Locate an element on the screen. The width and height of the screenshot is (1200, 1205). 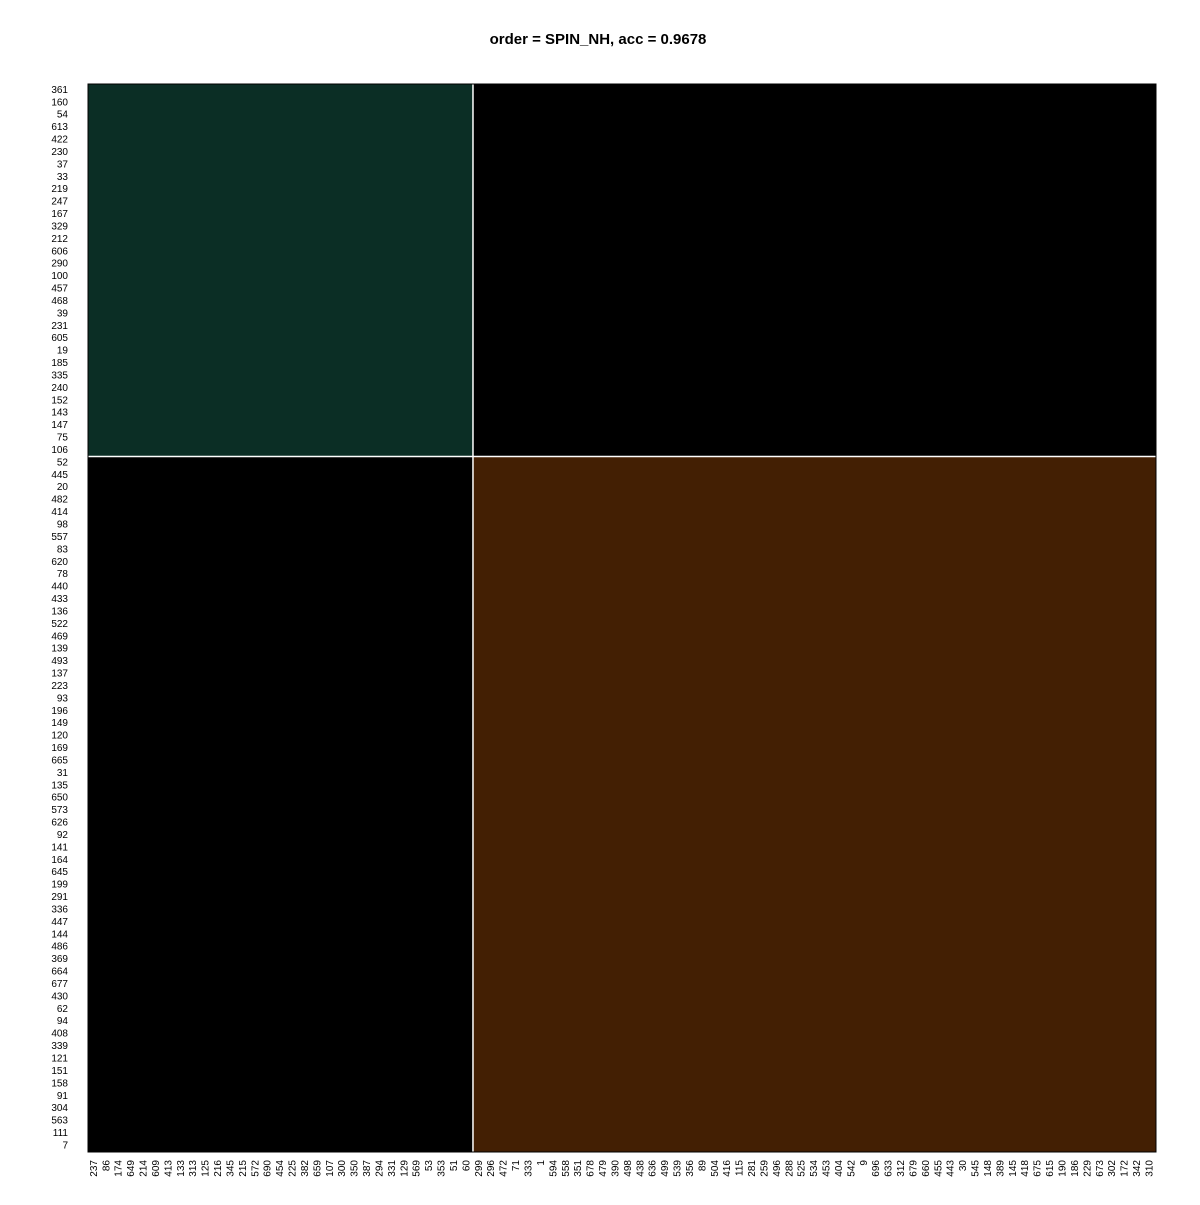
column-label: 472 is located at coordinates (504, 1168).